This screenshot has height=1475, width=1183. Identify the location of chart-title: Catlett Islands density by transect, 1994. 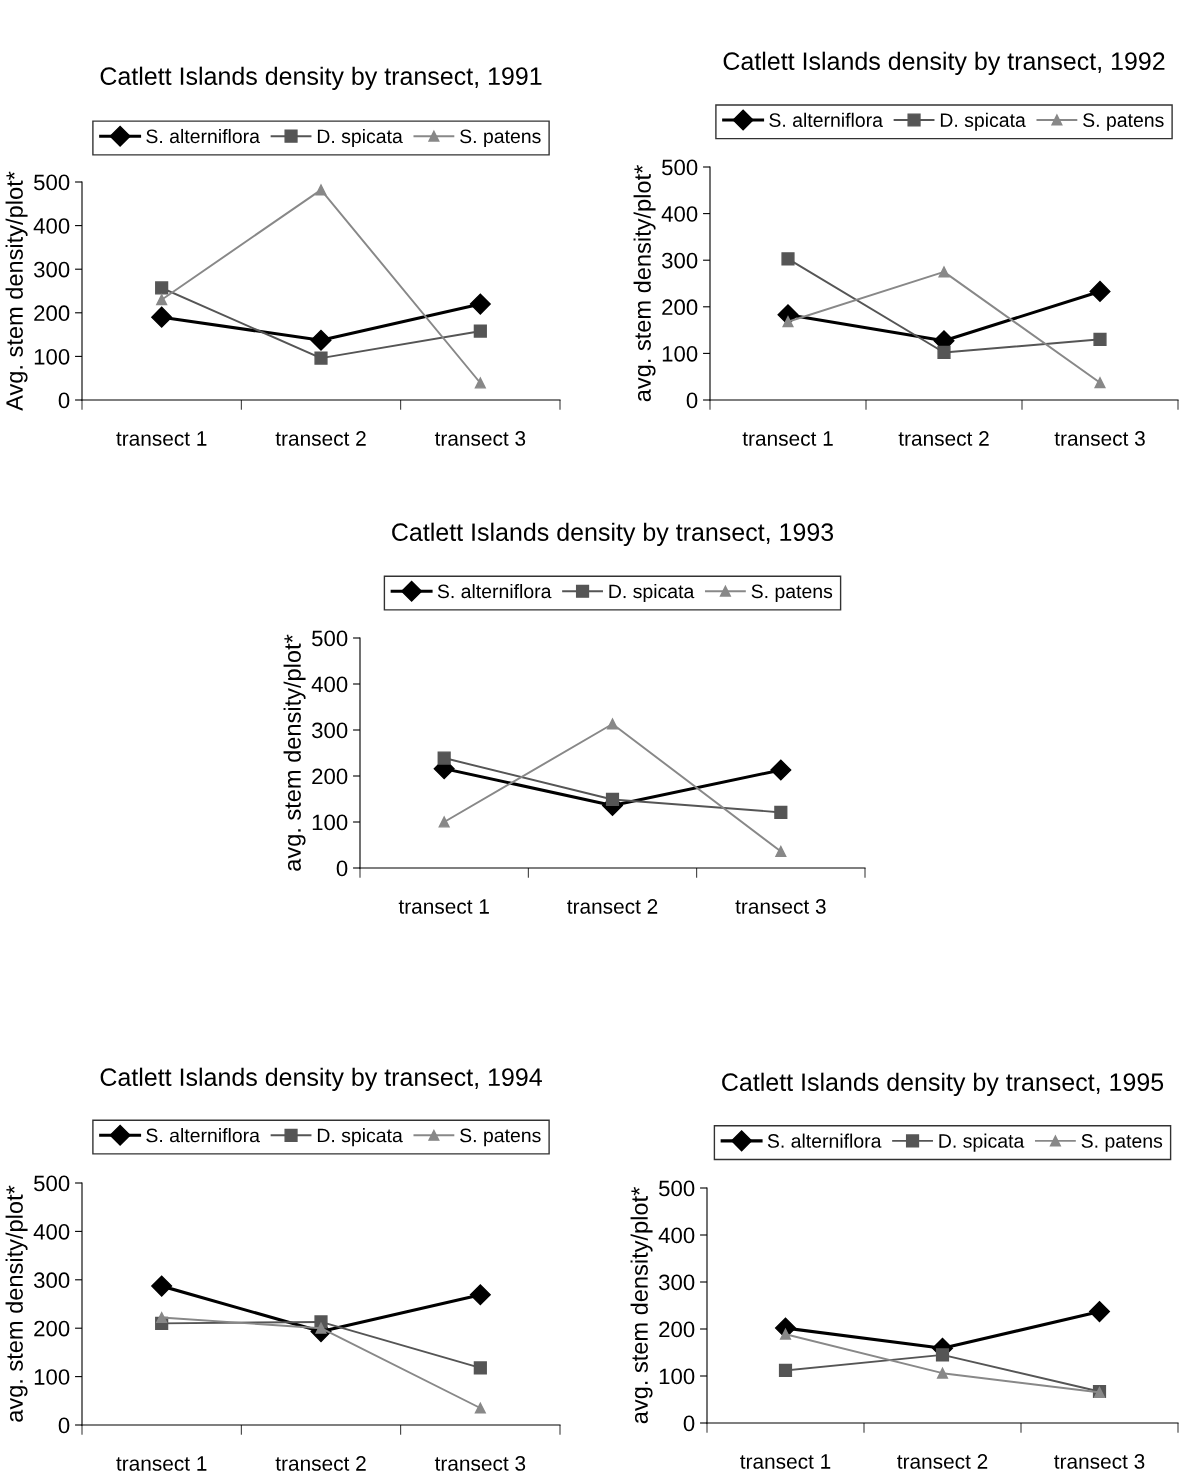
(321, 1079).